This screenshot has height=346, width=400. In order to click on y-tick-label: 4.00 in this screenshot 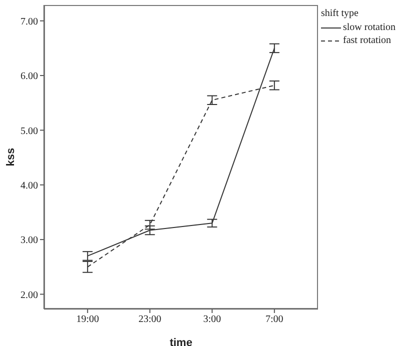, I will do `click(29, 186)`.